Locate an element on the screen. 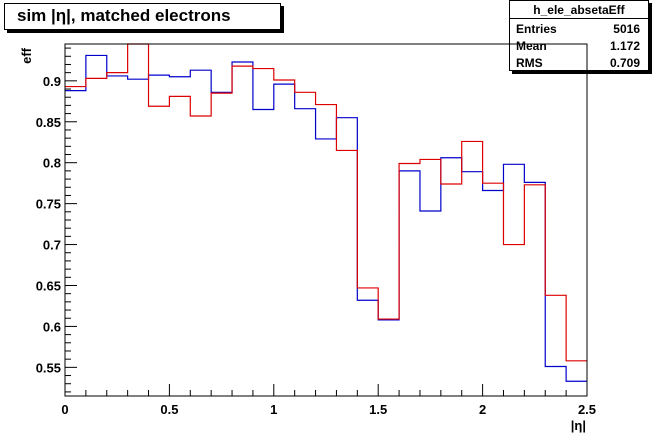 The width and height of the screenshot is (653, 441). y-tick-label: 0.9 is located at coordinates (52, 81).